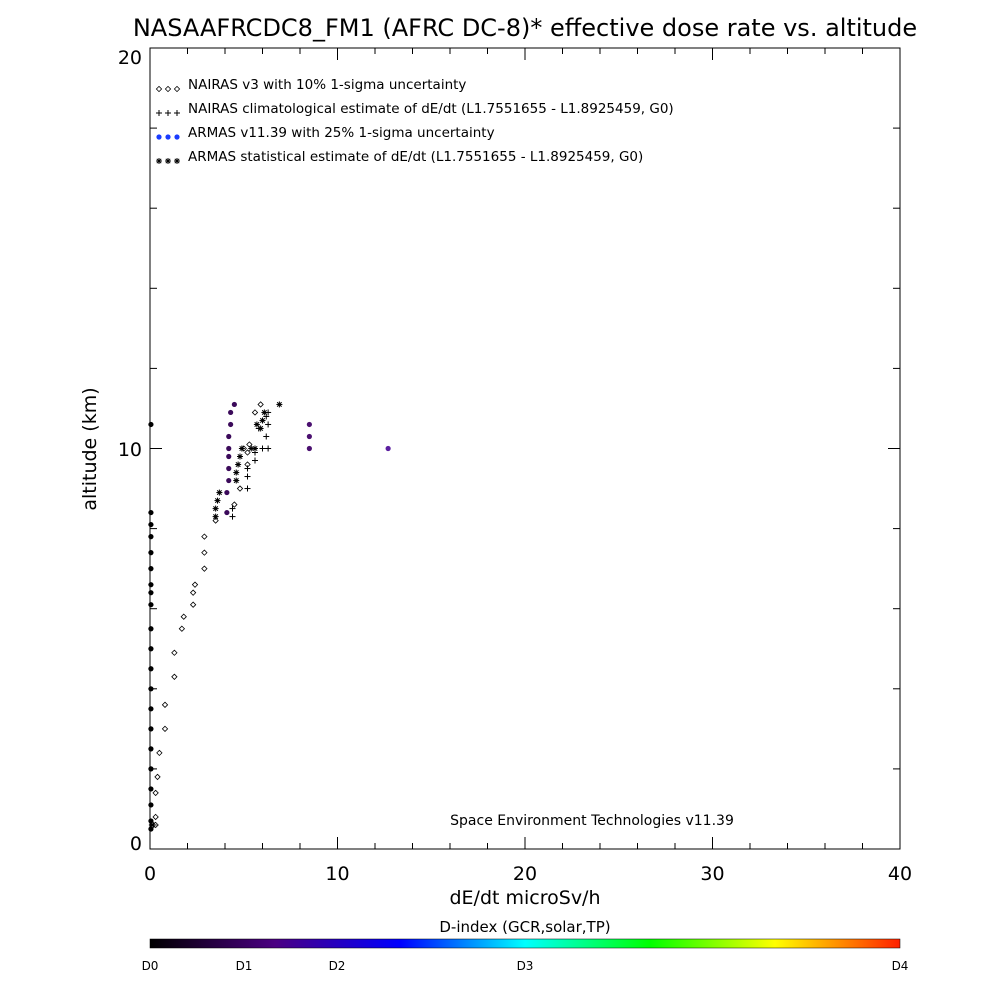 Image resolution: width=1000 pixels, height=1000 pixels. What do you see at coordinates (136, 844) in the screenshot?
I see `y-tick-label-0: 0` at bounding box center [136, 844].